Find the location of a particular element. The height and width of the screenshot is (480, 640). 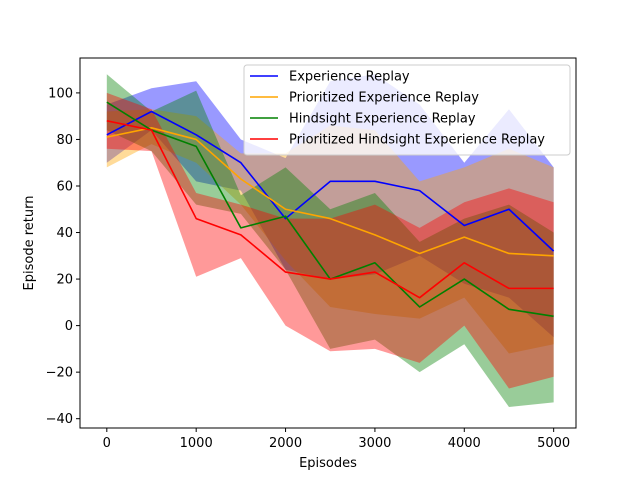

legend-box is located at coordinates (407, 110).